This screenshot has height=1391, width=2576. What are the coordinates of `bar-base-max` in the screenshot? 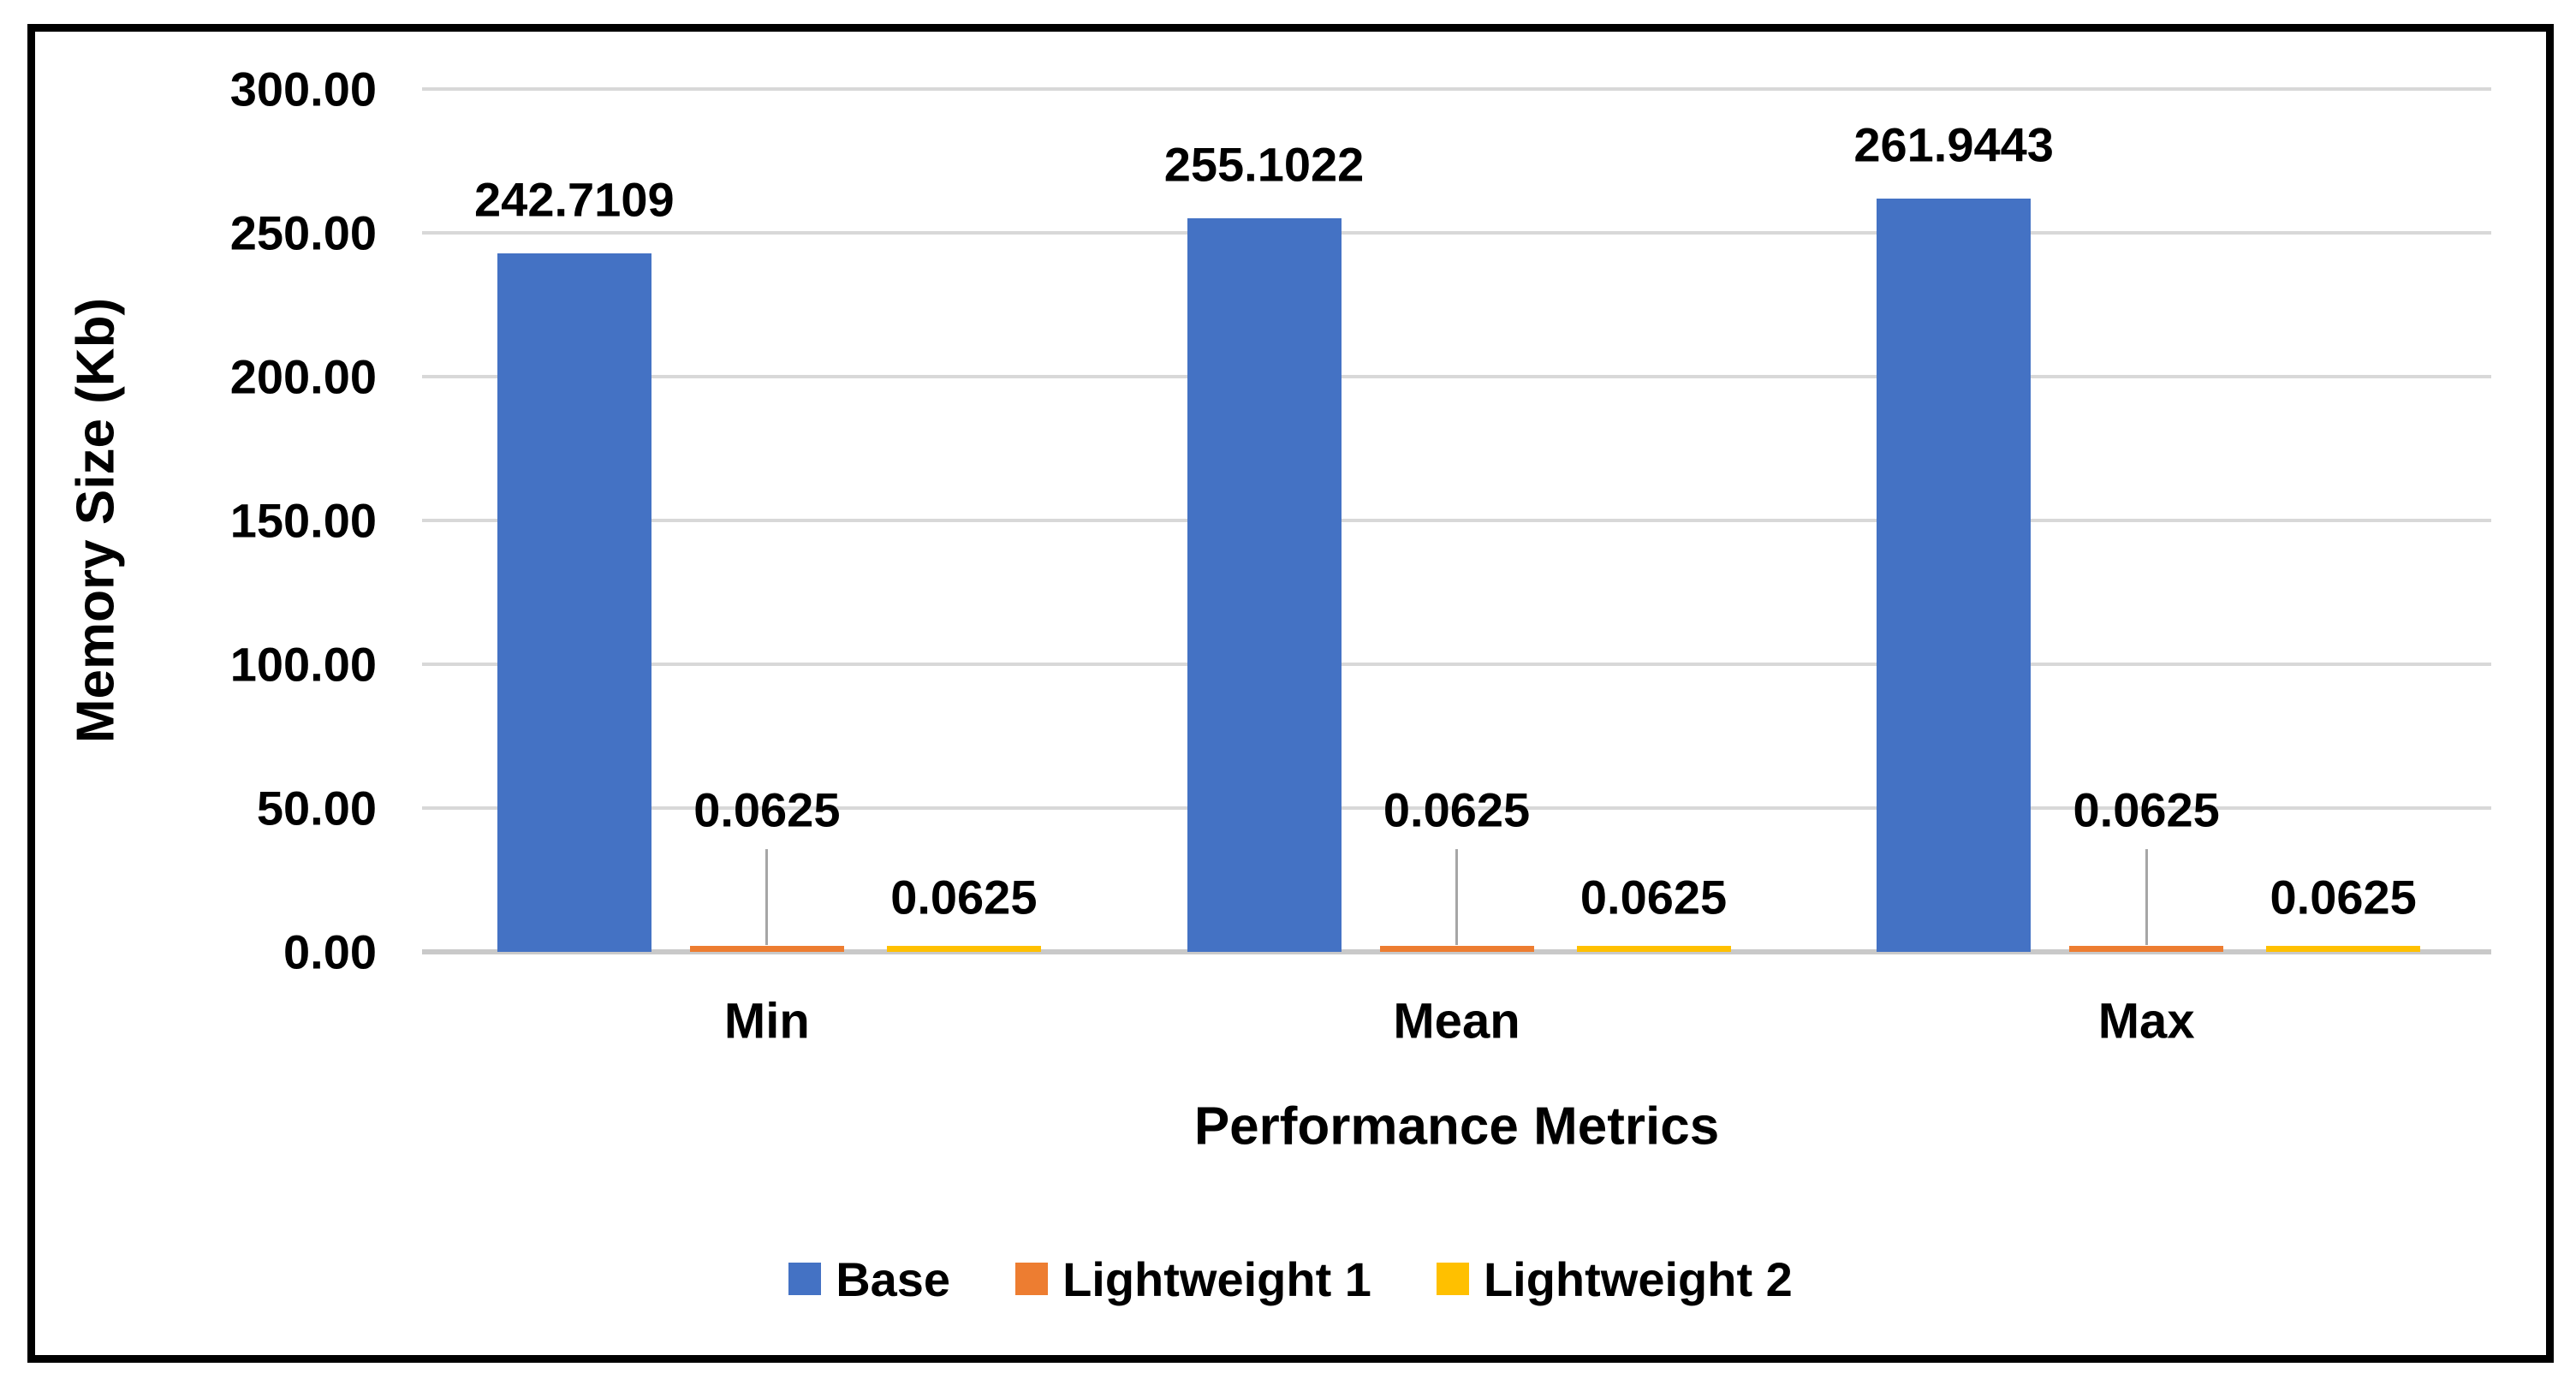 It's located at (1955, 575).